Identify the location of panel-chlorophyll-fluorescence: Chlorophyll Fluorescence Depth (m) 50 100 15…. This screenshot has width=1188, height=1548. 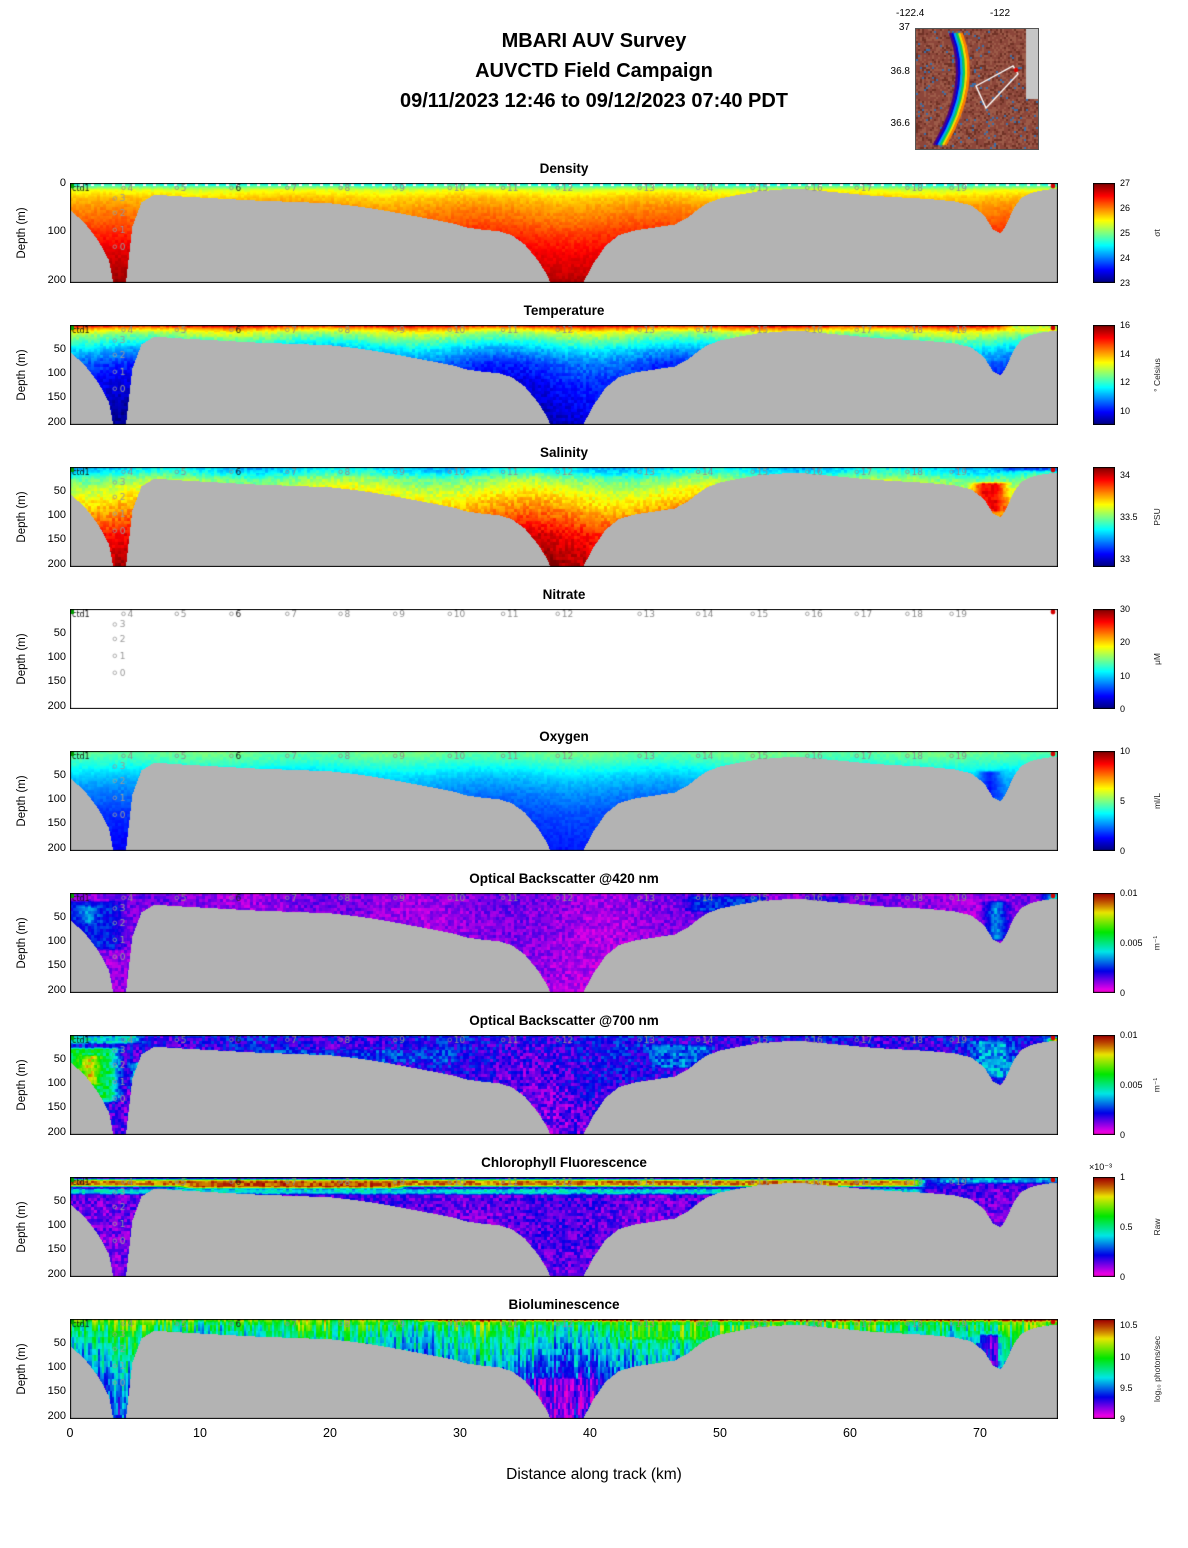
(594, 1222).